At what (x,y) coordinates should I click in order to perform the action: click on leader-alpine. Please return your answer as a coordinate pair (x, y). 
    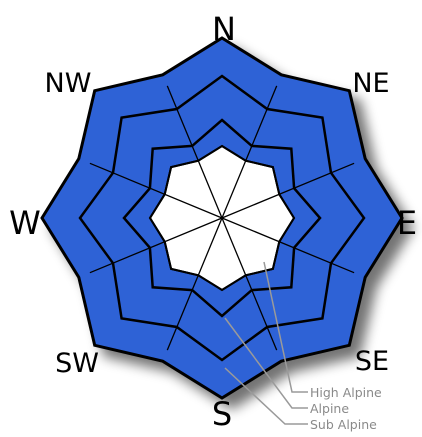
    Looking at the image, I should click on (266, 363).